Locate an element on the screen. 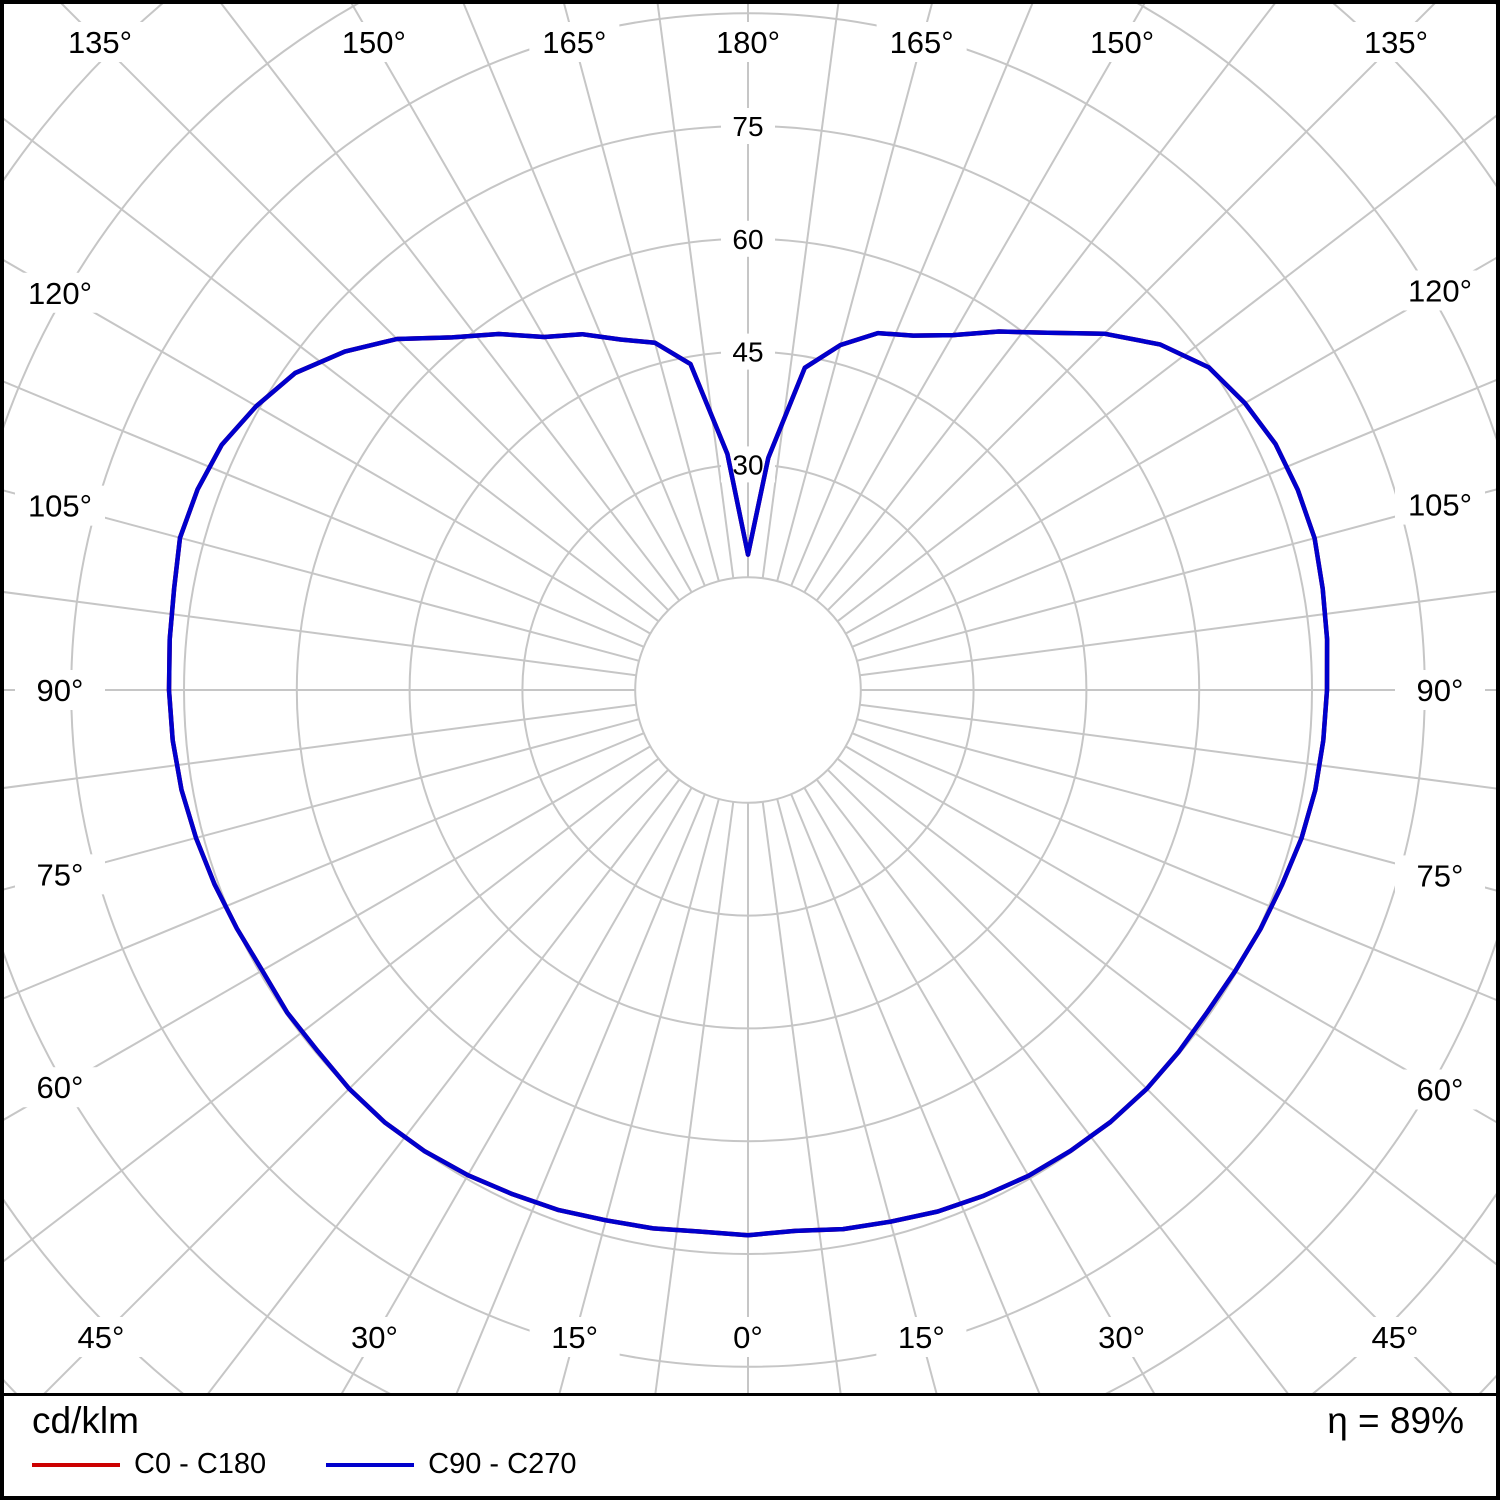 The height and width of the screenshot is (1500, 1500). angle-tick-label: 90° is located at coordinates (60, 690).